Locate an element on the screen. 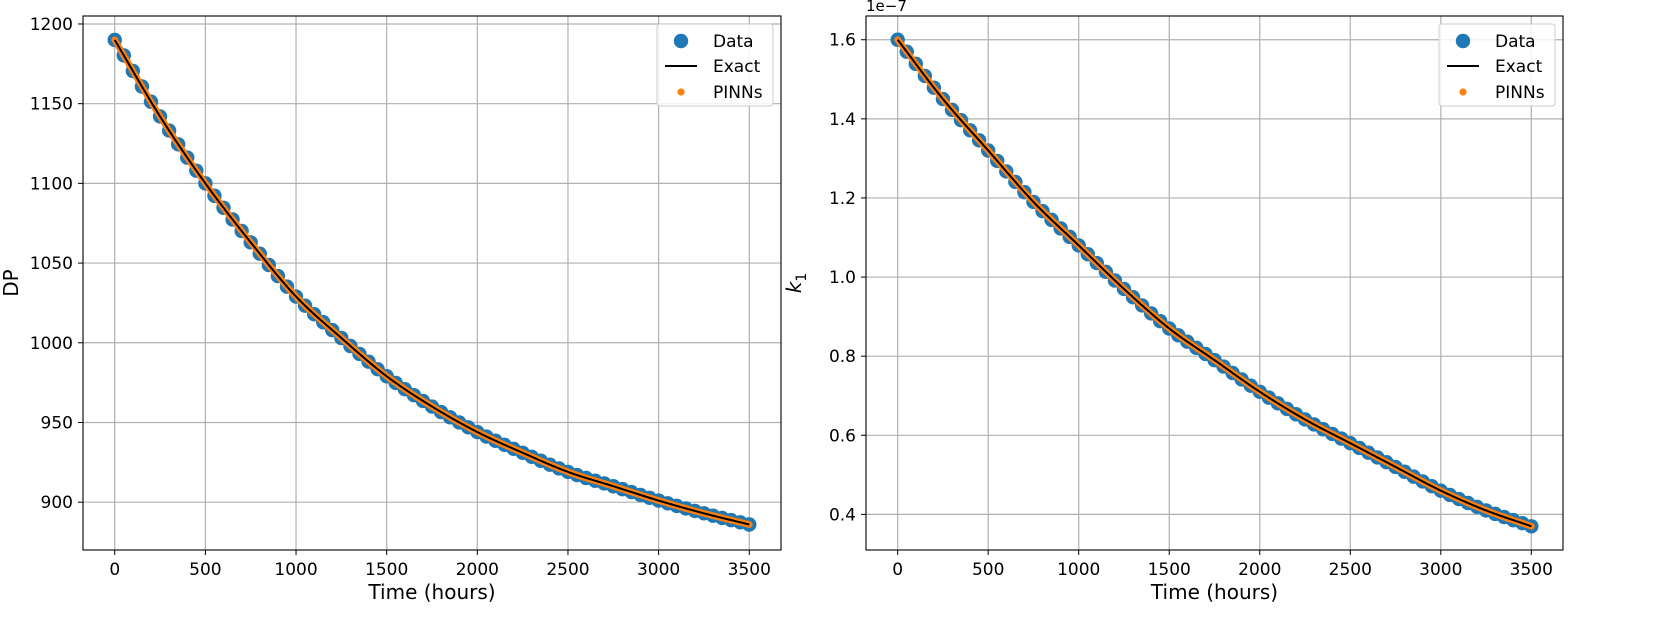 The width and height of the screenshot is (1661, 639). y-axis-label-main: k is located at coordinates (794, 286).